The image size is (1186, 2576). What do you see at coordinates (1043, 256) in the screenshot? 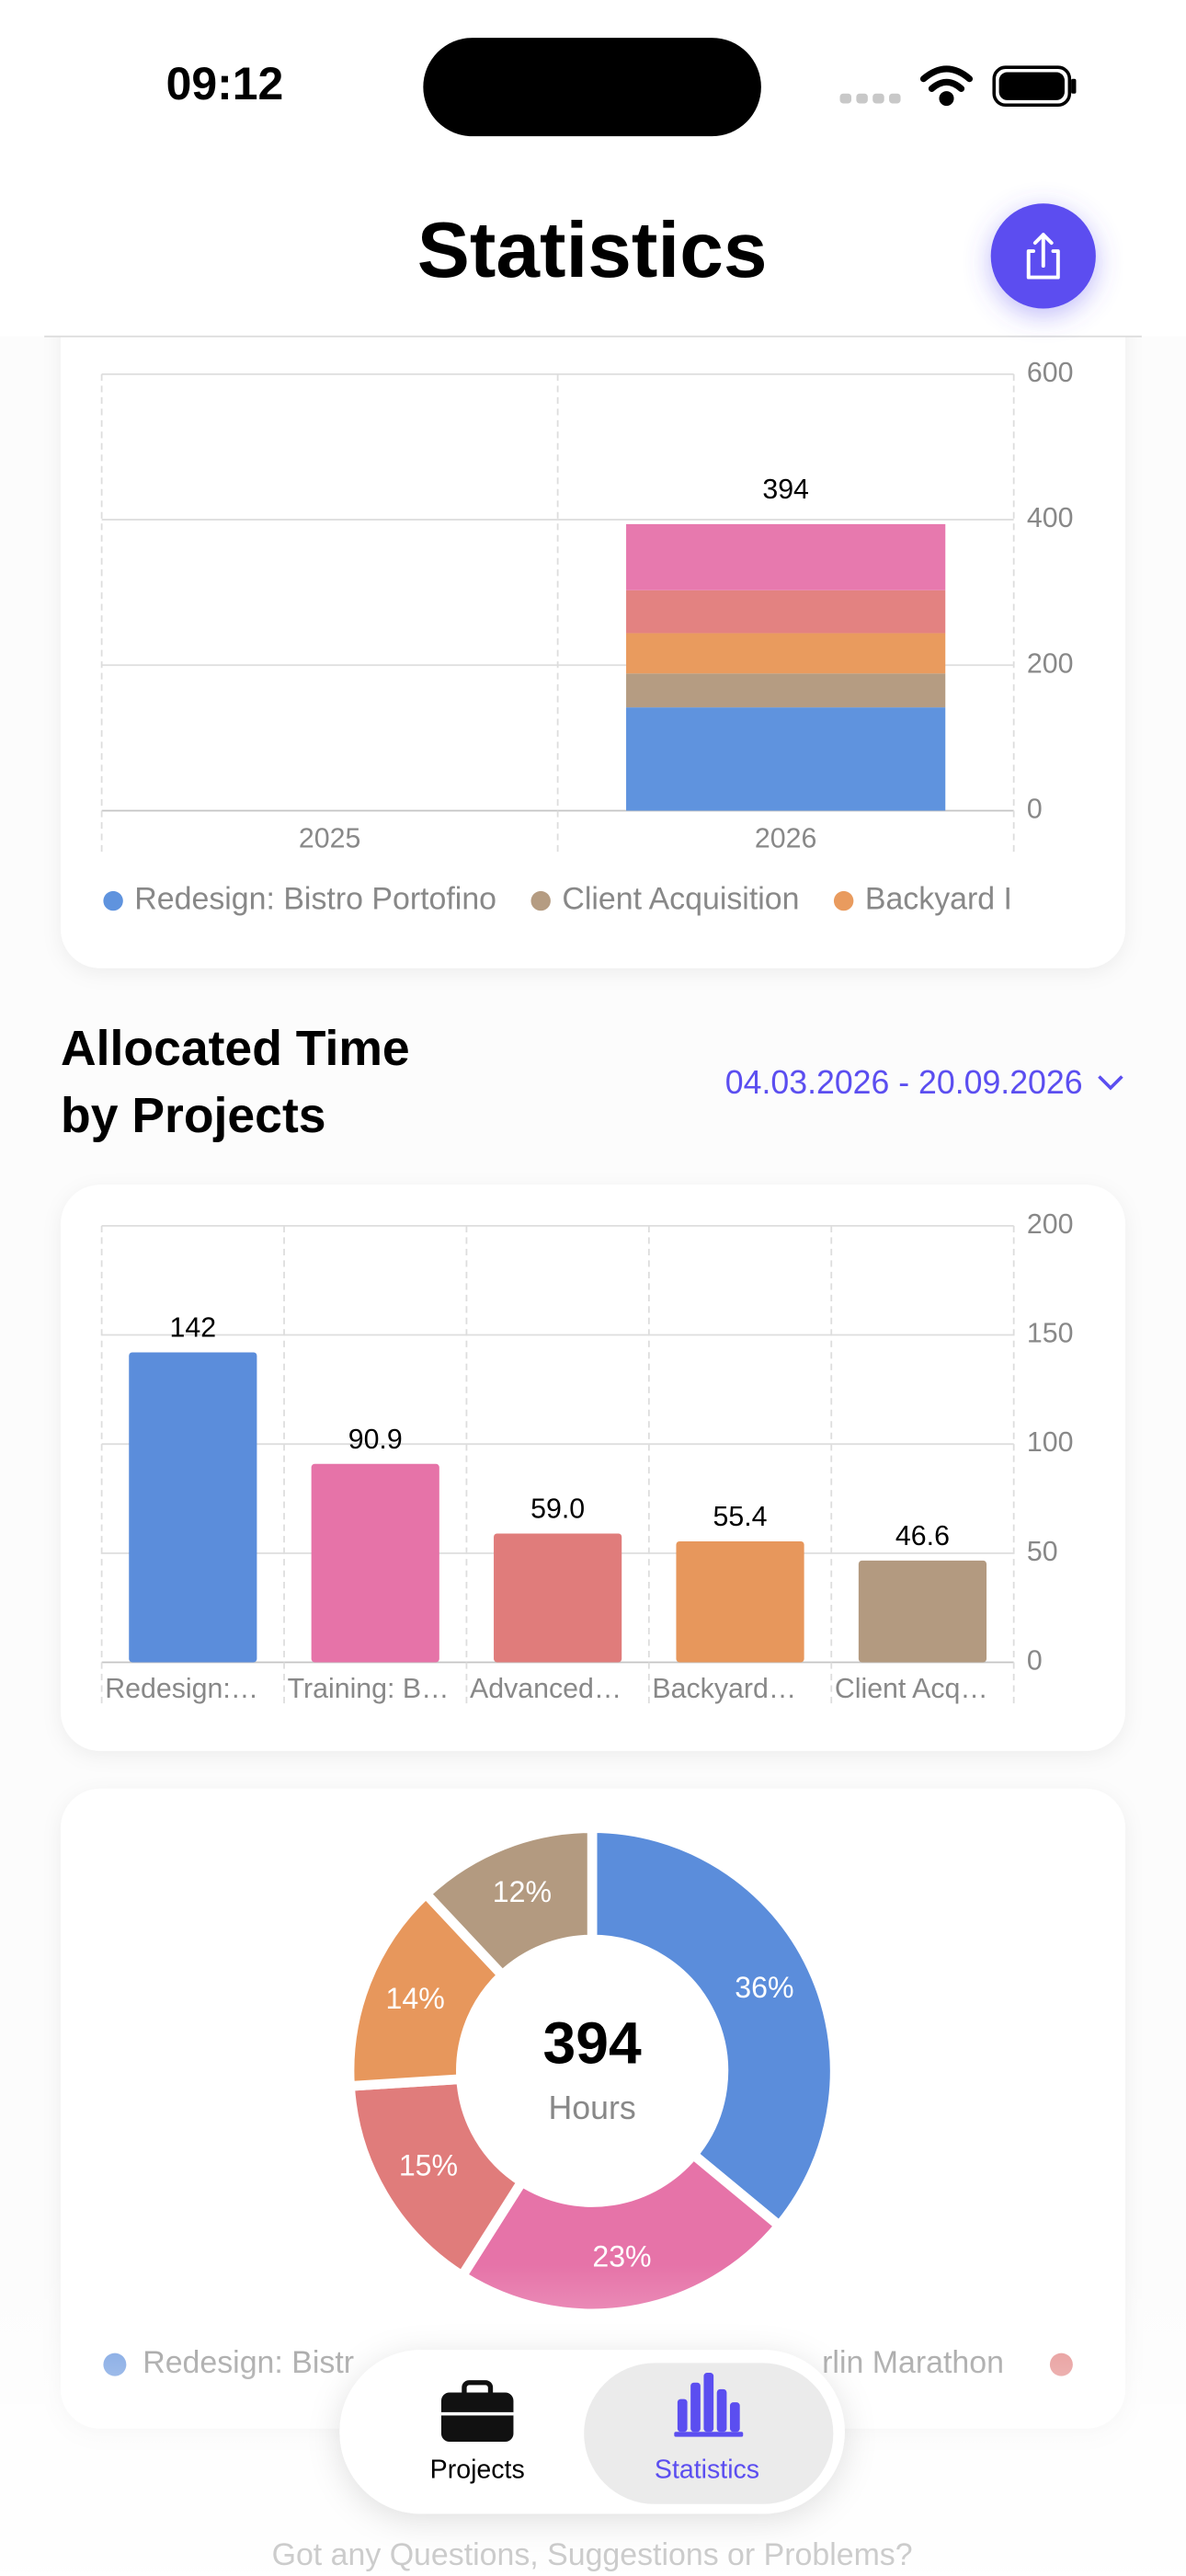
I see `share-icon` at bounding box center [1043, 256].